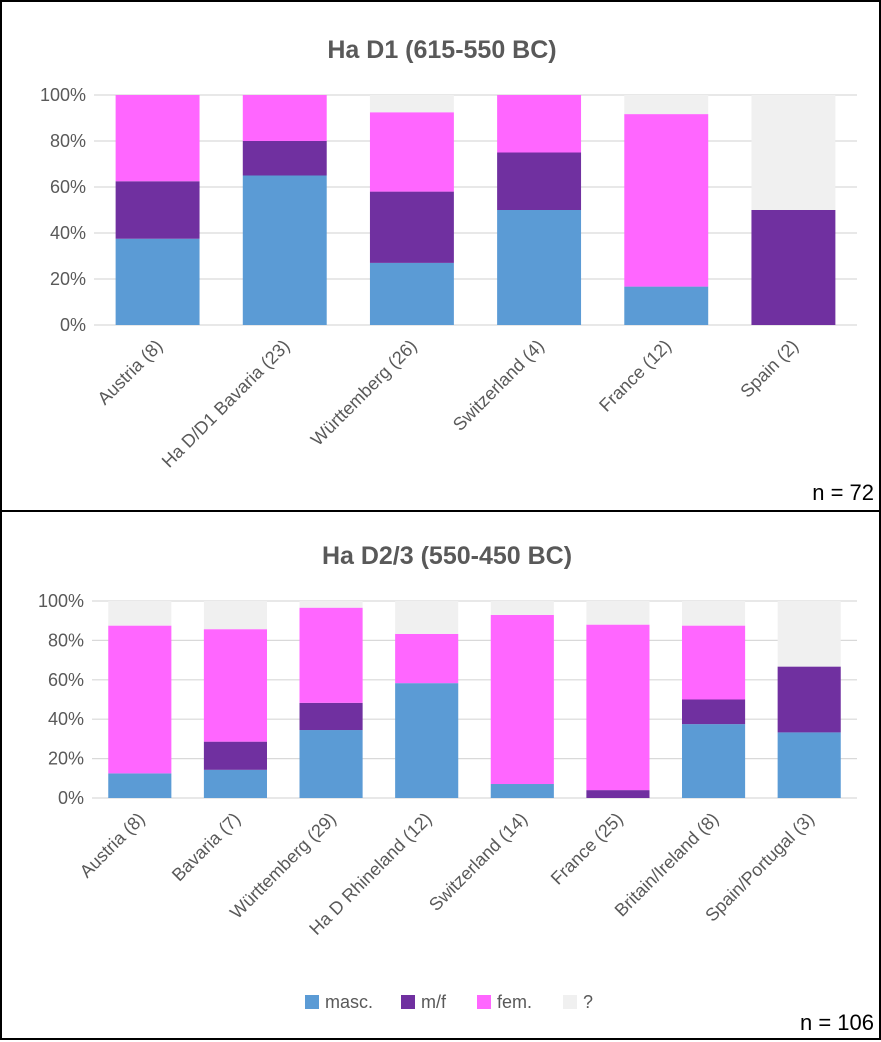 Image resolution: width=881 pixels, height=1042 pixels. What do you see at coordinates (498, 385) in the screenshot?
I see `x-tick-label: Switzerland (4)` at bounding box center [498, 385].